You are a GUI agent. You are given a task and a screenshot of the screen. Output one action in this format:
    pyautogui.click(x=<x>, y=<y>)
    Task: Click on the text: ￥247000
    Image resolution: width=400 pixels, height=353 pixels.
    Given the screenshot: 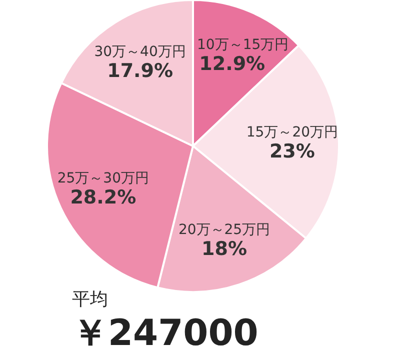 What is the action you would take?
    pyautogui.click(x=165, y=333)
    